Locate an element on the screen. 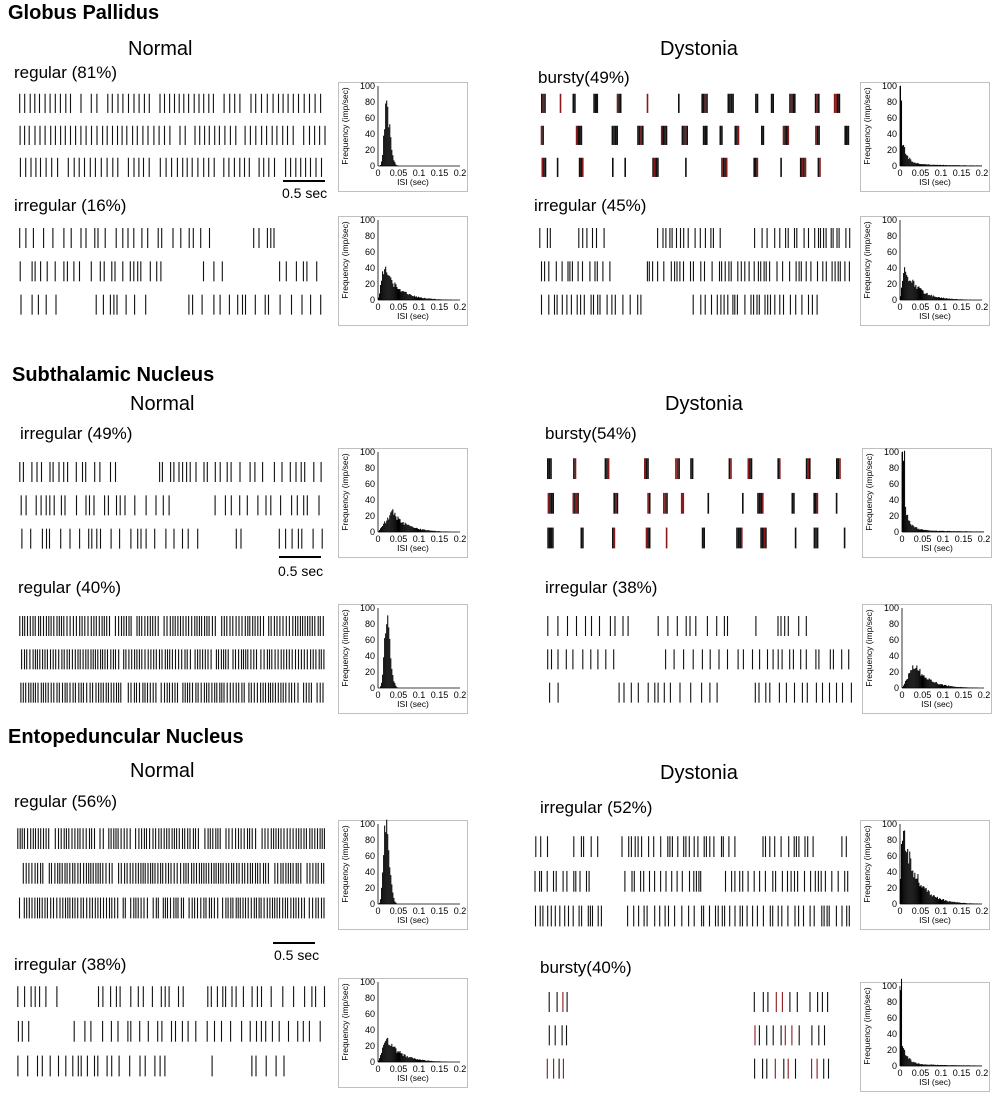 This screenshot has height=1103, width=998. y-tick-label: 60 is located at coordinates (892, 1018).